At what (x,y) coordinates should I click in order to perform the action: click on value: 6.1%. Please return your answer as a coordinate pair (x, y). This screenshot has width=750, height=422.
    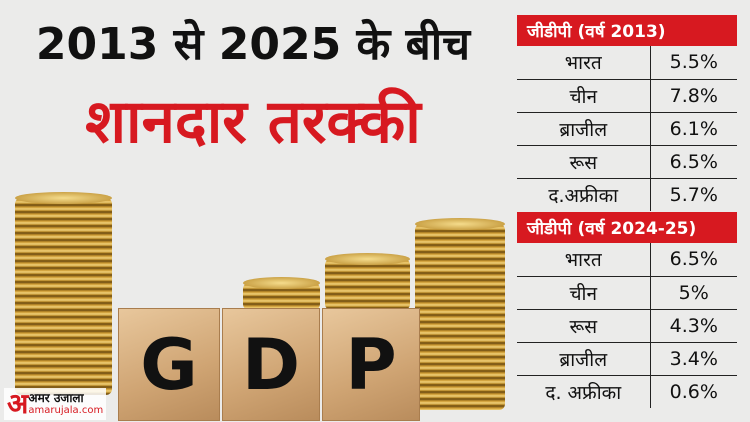
    Looking at the image, I should click on (693, 129).